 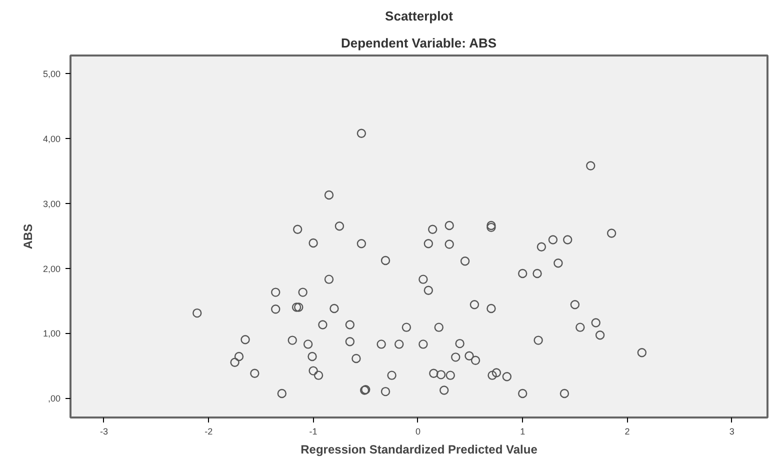 I want to click on x-tick-label: 2, so click(x=627, y=431).